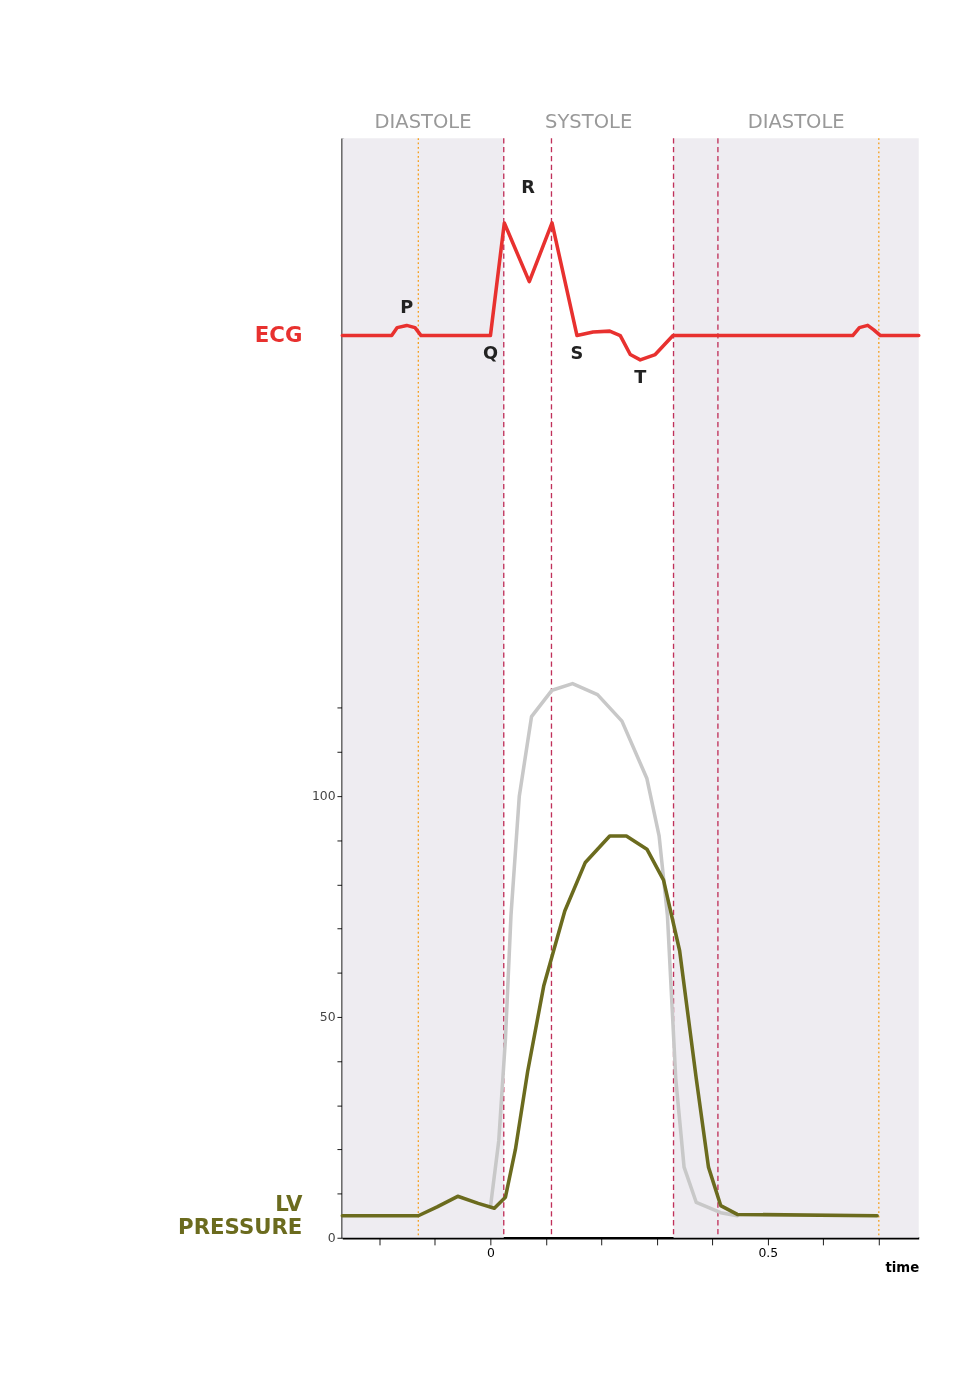 This screenshot has height=1387, width=956. Describe the element at coordinates (407, 306) in the screenshot. I see `annotation: P` at that location.